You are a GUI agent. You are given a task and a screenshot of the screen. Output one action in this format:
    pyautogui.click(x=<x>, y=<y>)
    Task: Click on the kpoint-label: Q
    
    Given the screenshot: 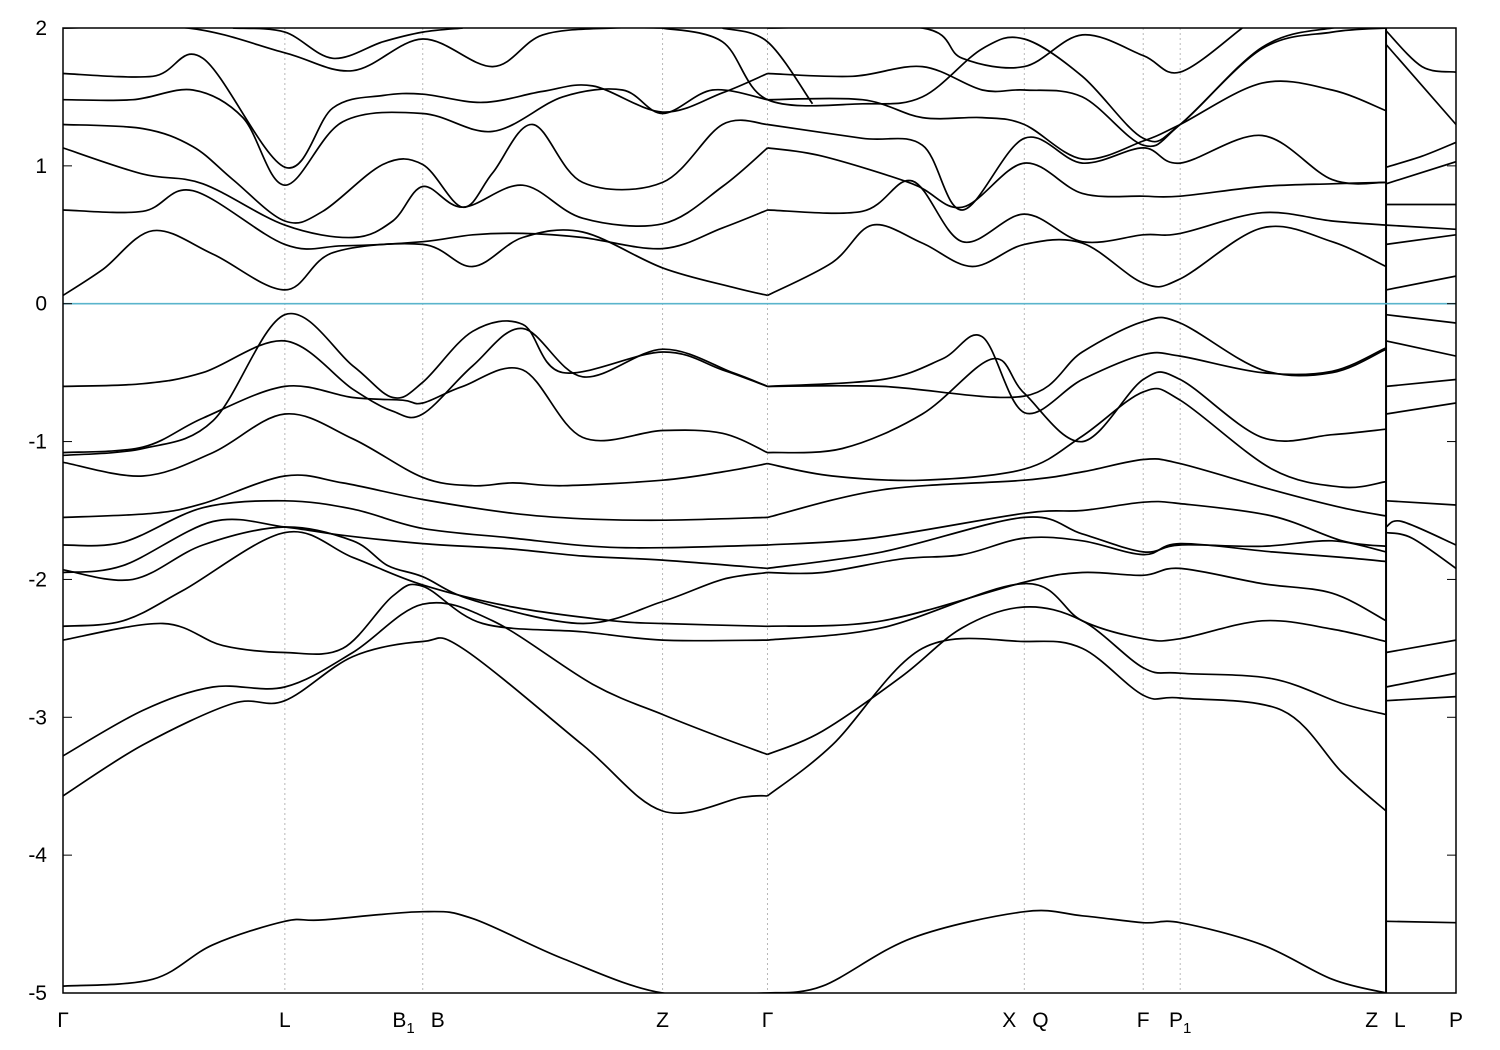 What is the action you would take?
    pyautogui.click(x=1040, y=1020)
    